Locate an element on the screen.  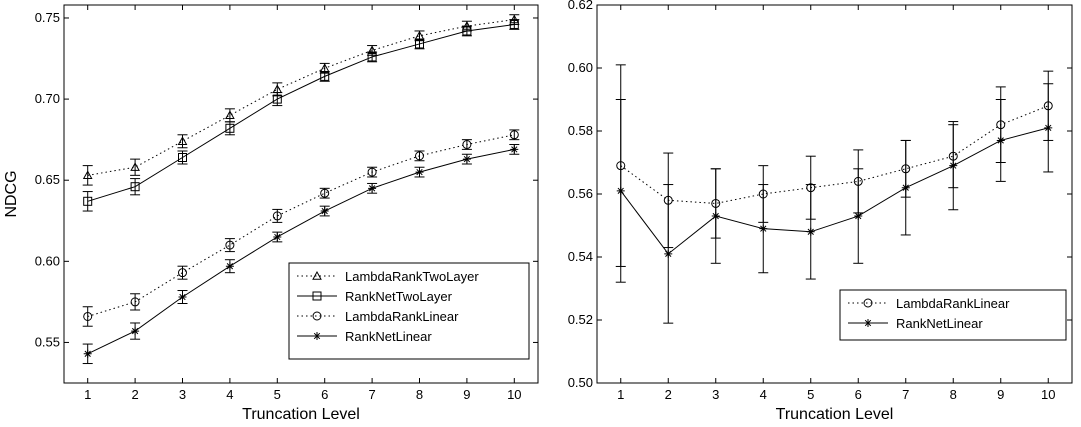
y-tick-label: 0.70 is located at coordinates (47, 98).